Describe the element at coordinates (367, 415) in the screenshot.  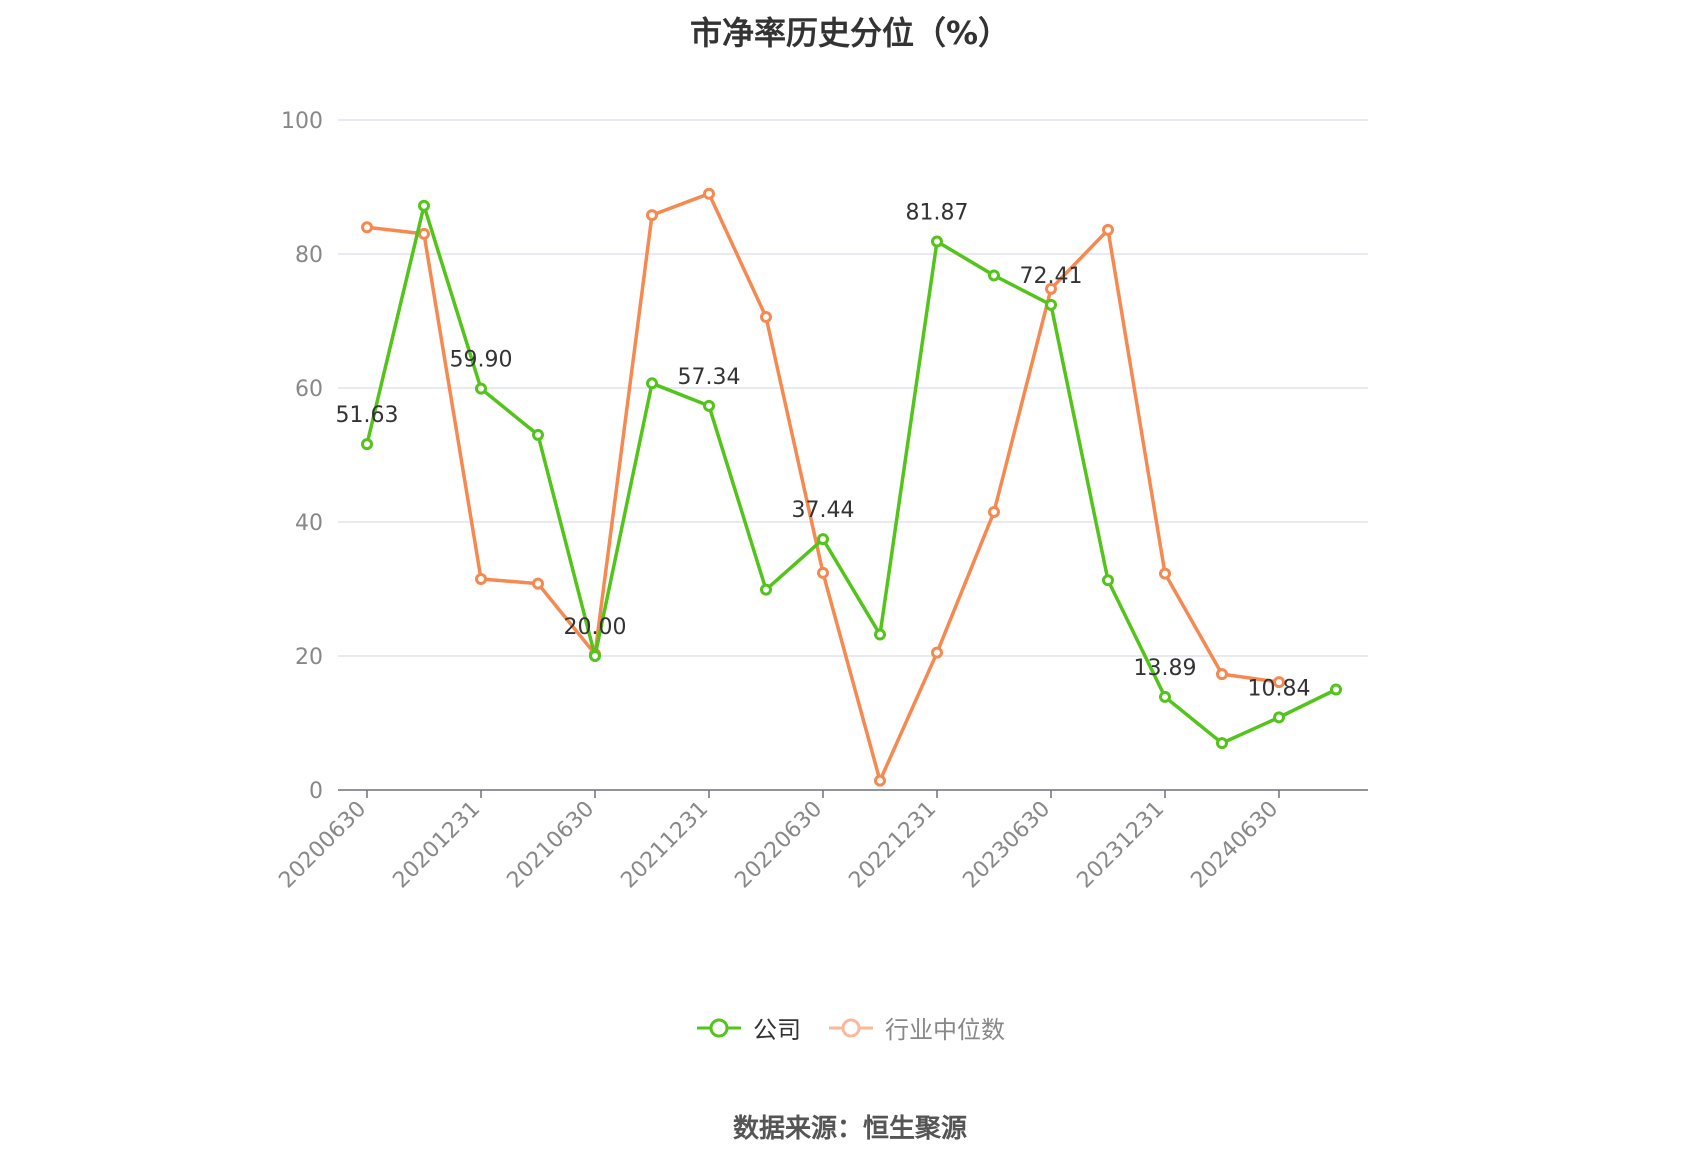
I see `data-label: 51.63` at that location.